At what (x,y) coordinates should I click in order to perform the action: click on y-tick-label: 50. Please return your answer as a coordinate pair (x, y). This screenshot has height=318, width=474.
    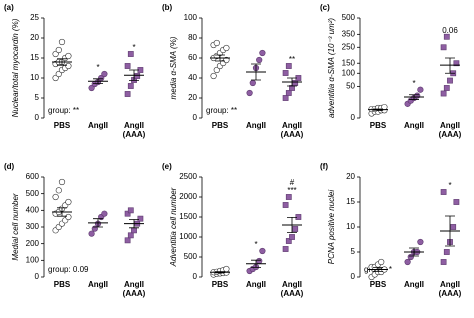
    Looking at the image, I should click on (350, 85).